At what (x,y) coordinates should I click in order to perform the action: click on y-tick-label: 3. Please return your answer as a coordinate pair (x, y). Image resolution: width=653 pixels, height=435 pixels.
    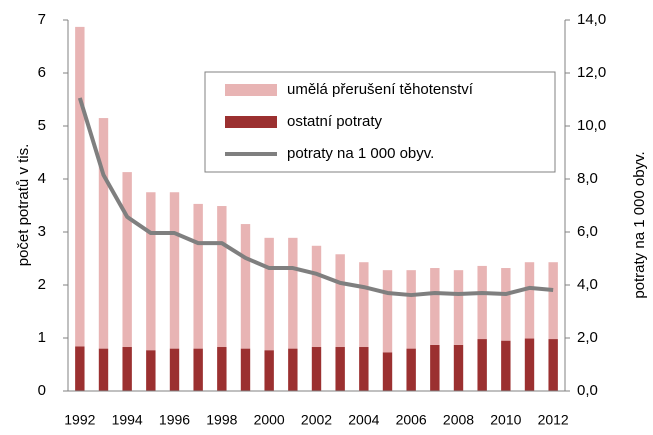
    Looking at the image, I should click on (42, 231).